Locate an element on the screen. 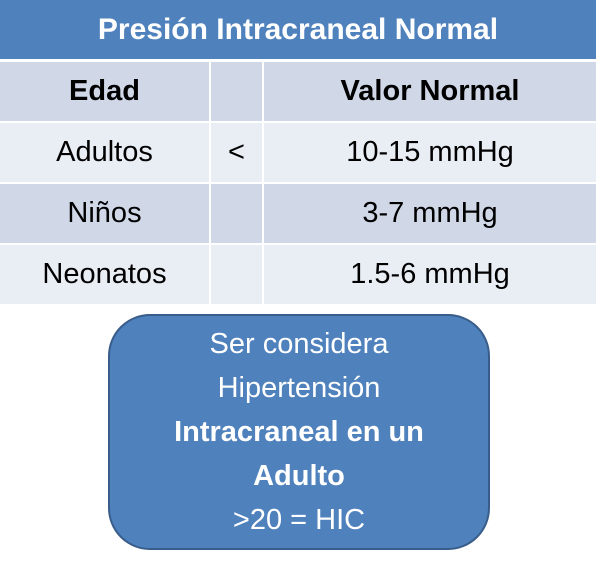 The height and width of the screenshot is (569, 596). row-value: 1.5-6 mmHg is located at coordinates (430, 274).